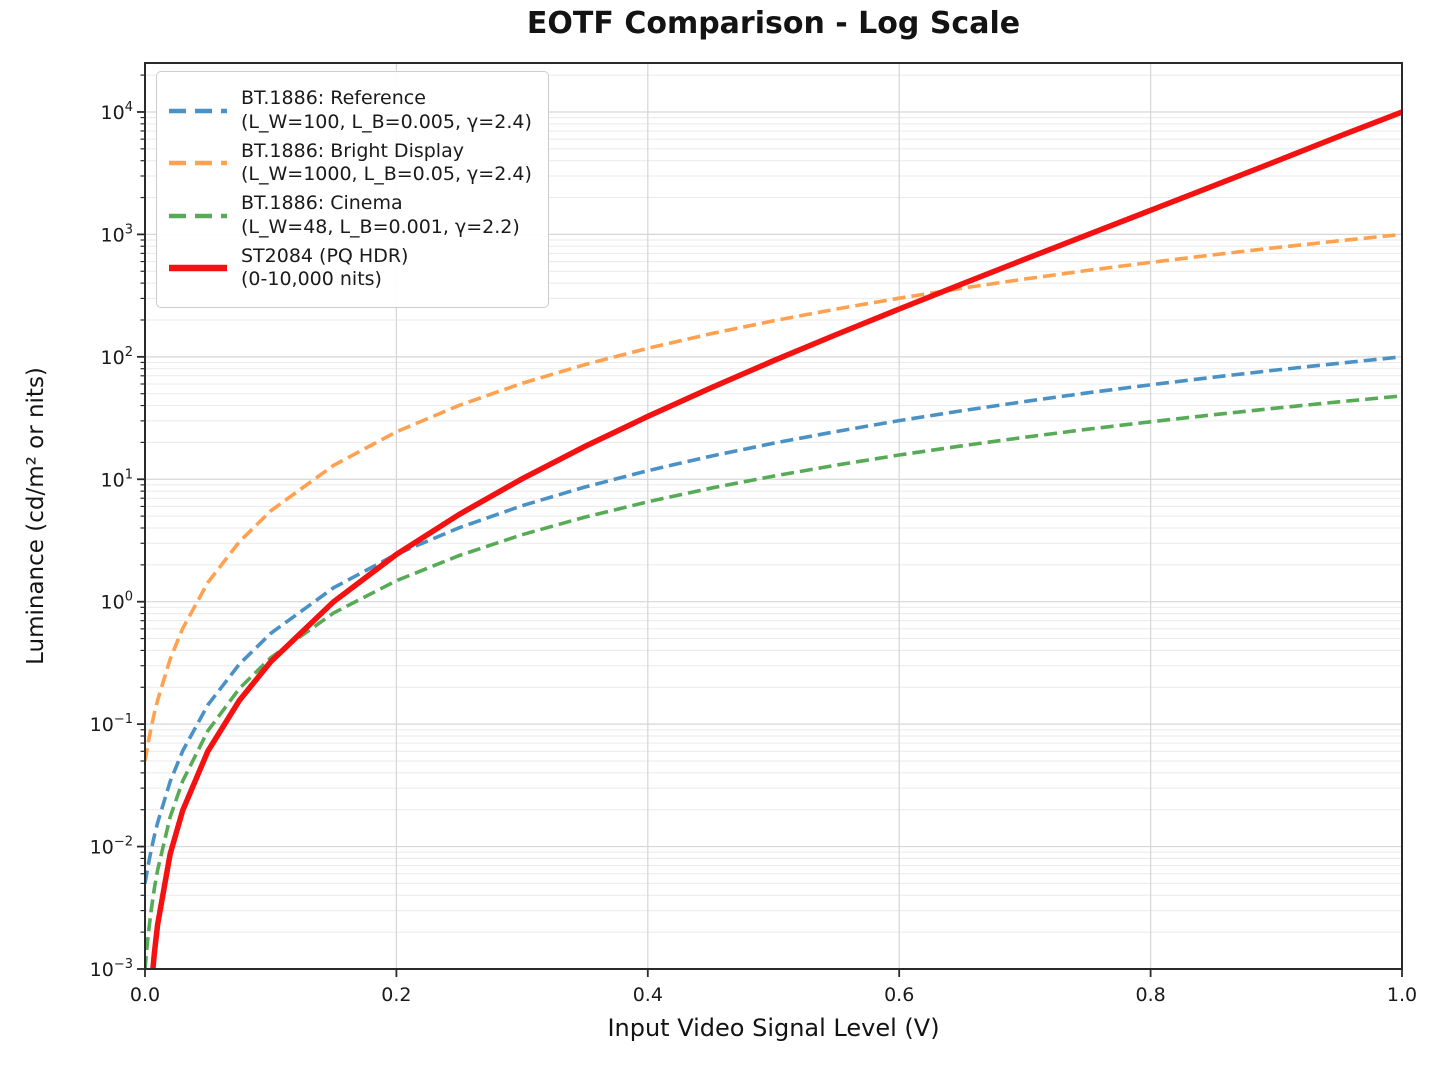 Image resolution: width=1436 pixels, height=1078 pixels. I want to click on x-tick-label: 1.0, so click(1402, 995).